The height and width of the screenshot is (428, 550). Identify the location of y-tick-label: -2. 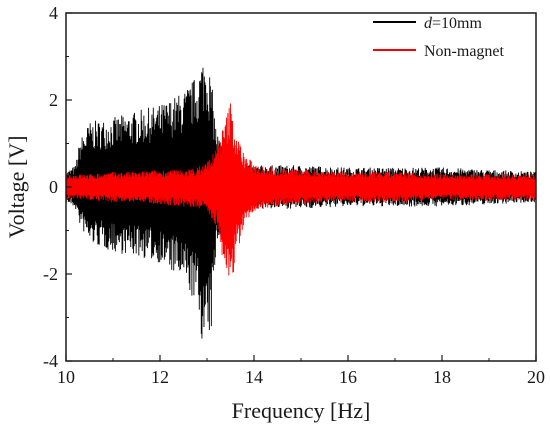
(50, 274).